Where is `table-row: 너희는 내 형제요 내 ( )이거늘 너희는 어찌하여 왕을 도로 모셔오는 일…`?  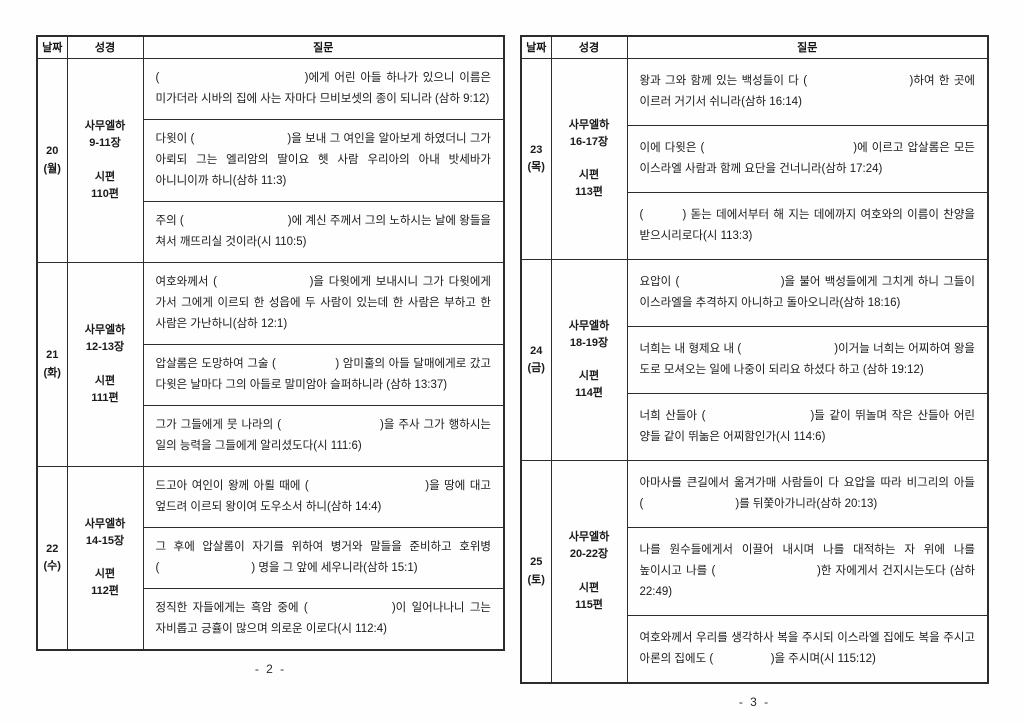 table-row: 너희는 내 형제요 내 ( )이거늘 너희는 어찌하여 왕을 도로 모셔오는 일… is located at coordinates (755, 360).